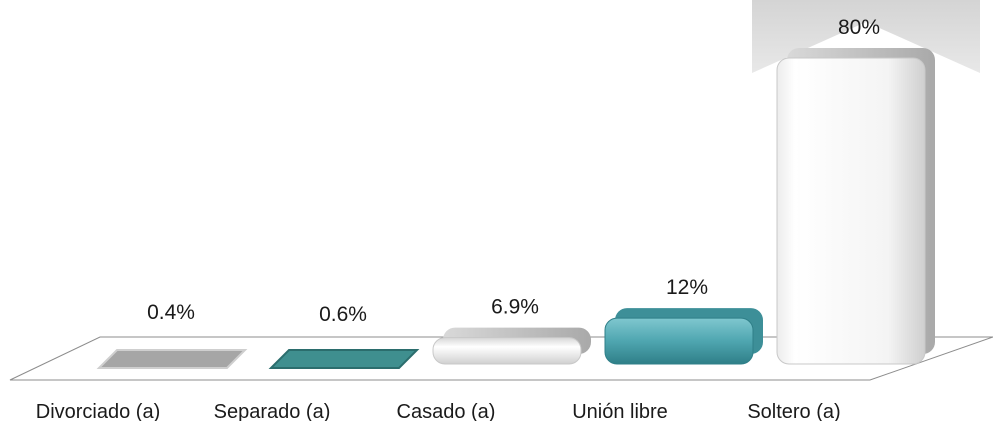  Describe the element at coordinates (859, 27) in the screenshot. I see `value-label-5: 80%` at that location.